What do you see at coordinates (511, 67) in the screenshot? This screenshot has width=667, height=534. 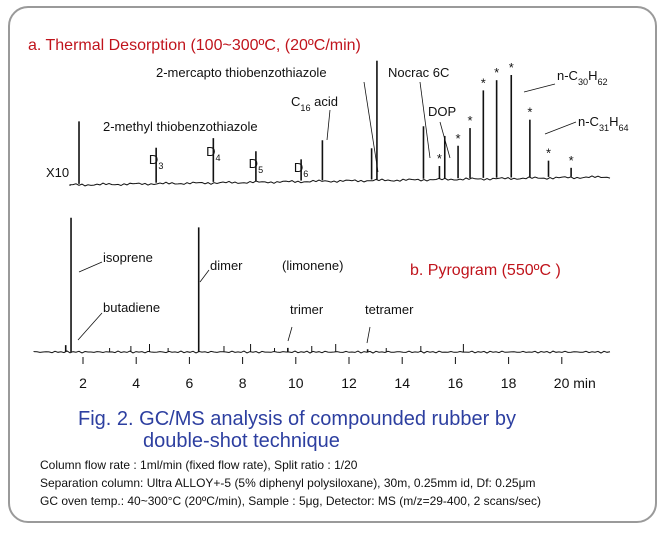 I see `peak-a-15-marker: *` at bounding box center [511, 67].